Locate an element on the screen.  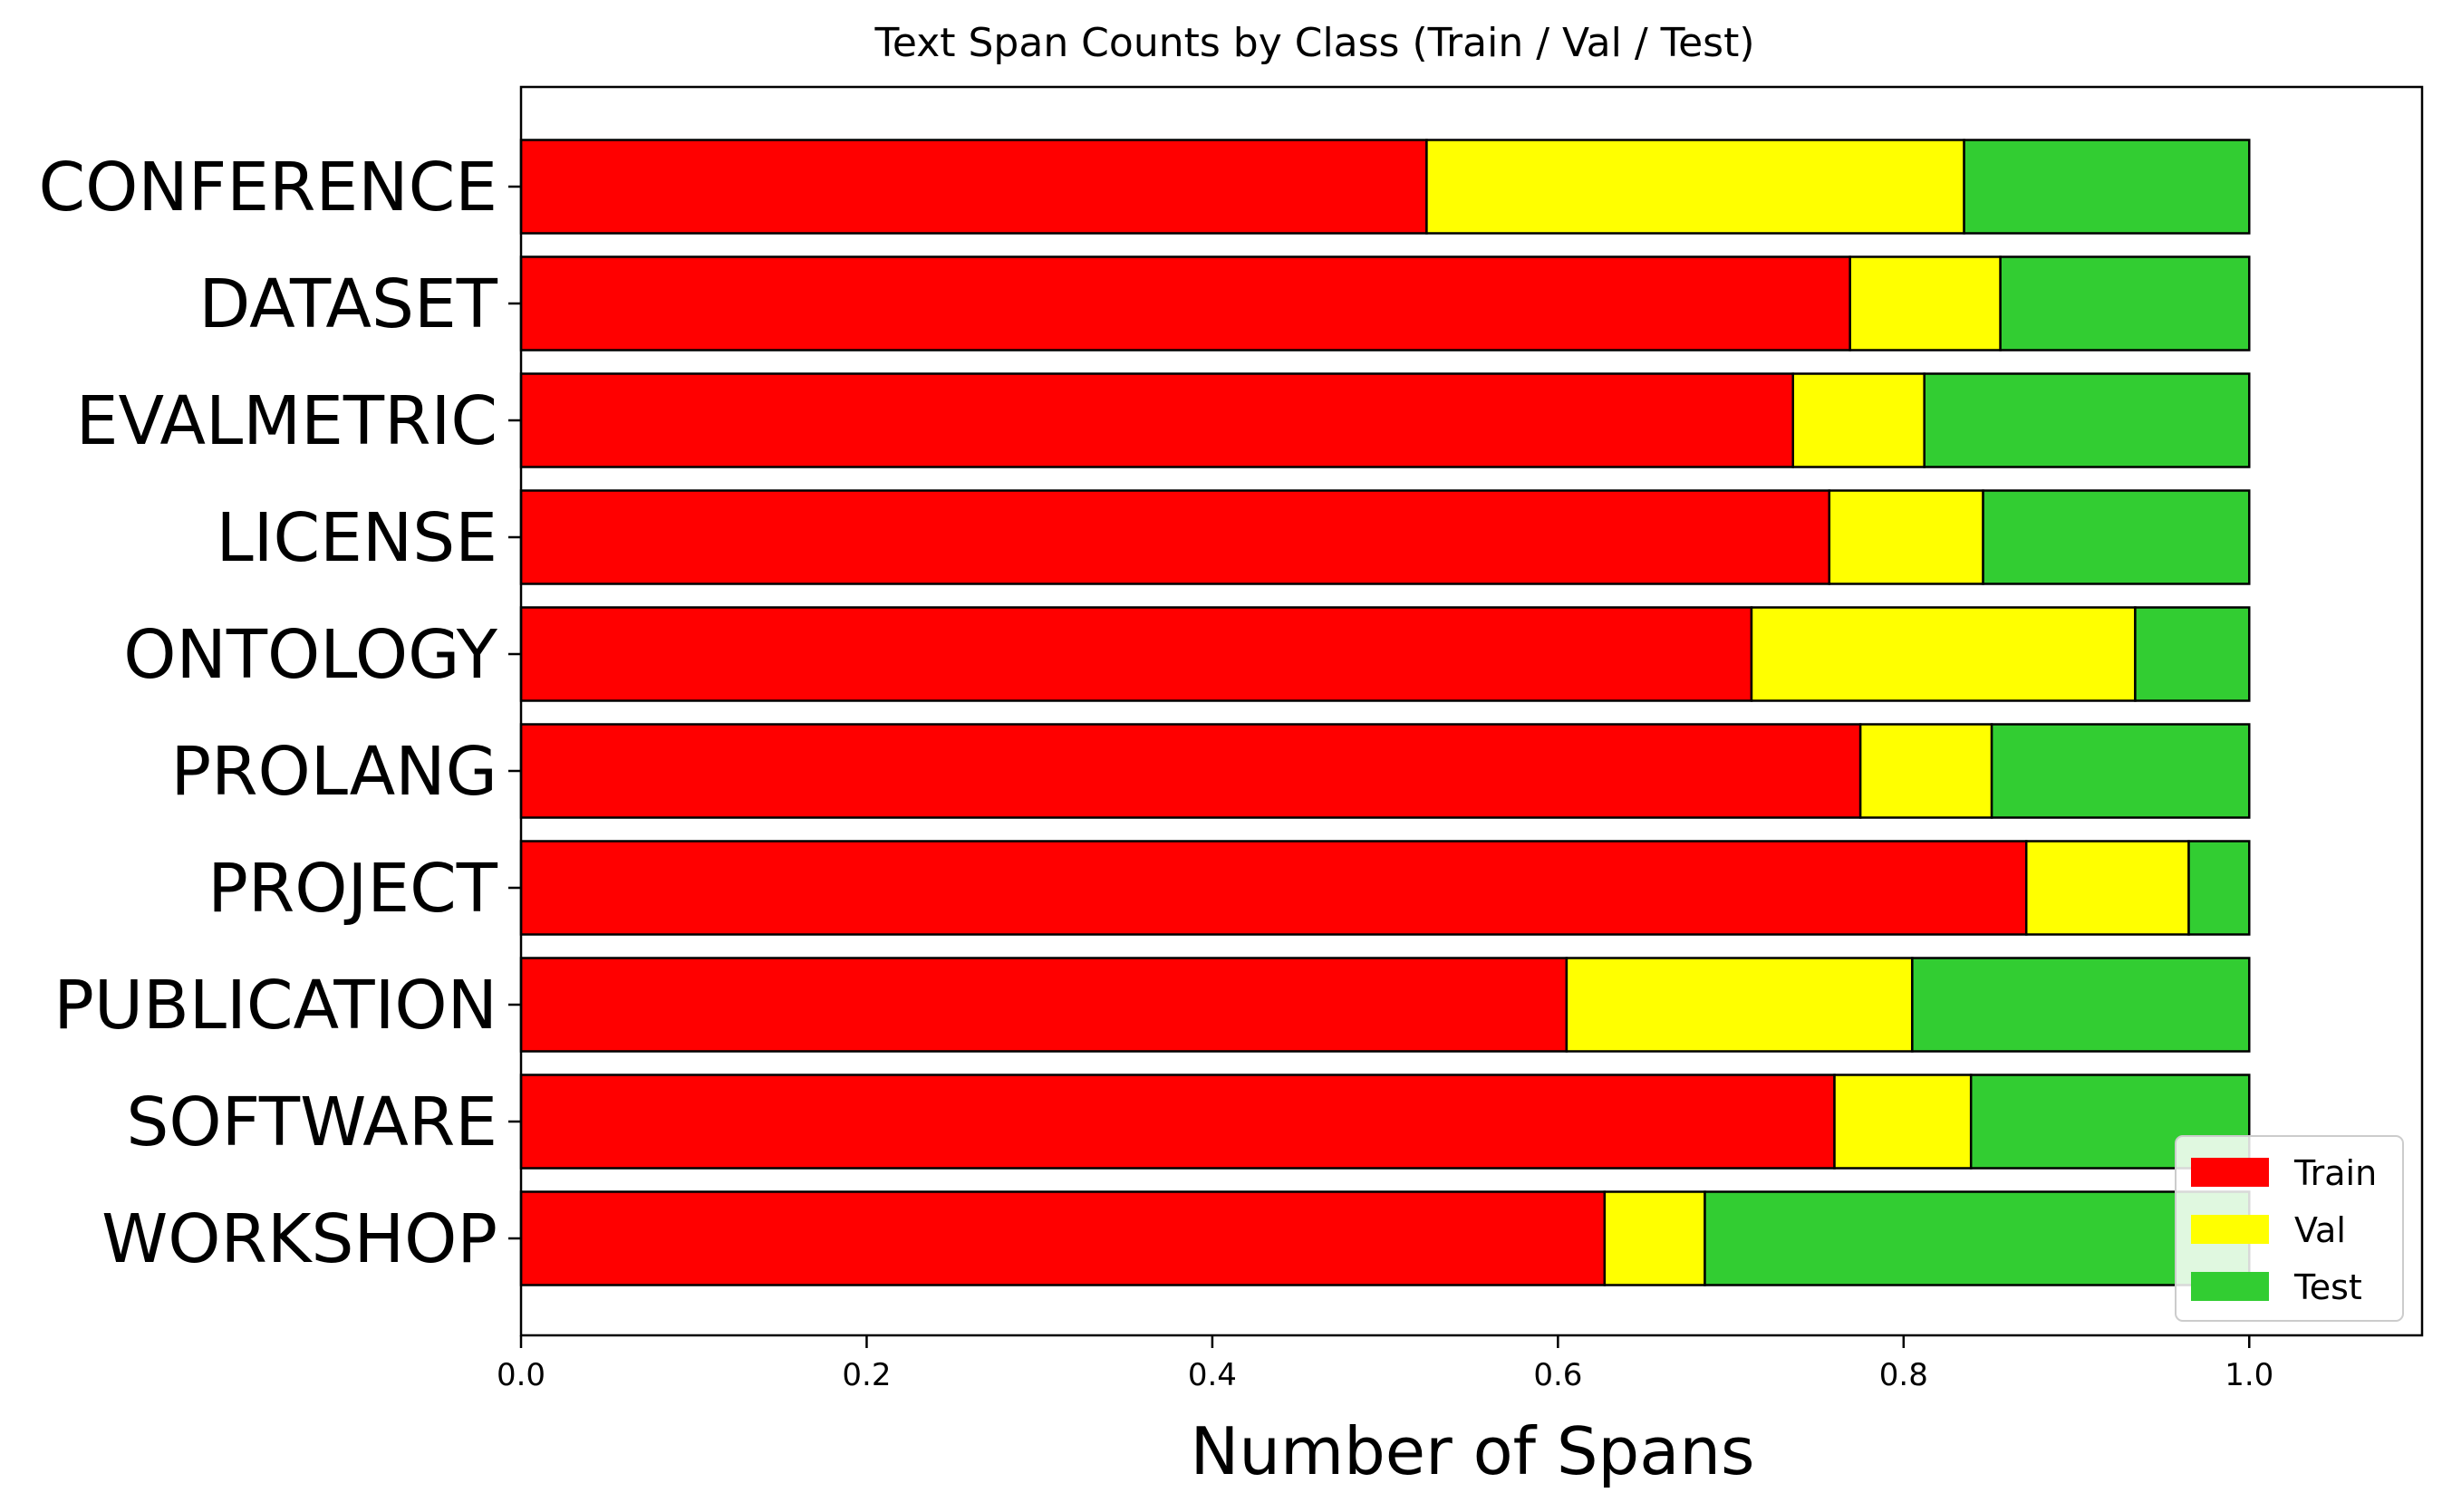
bar-val-publication is located at coordinates (1739, 1005).